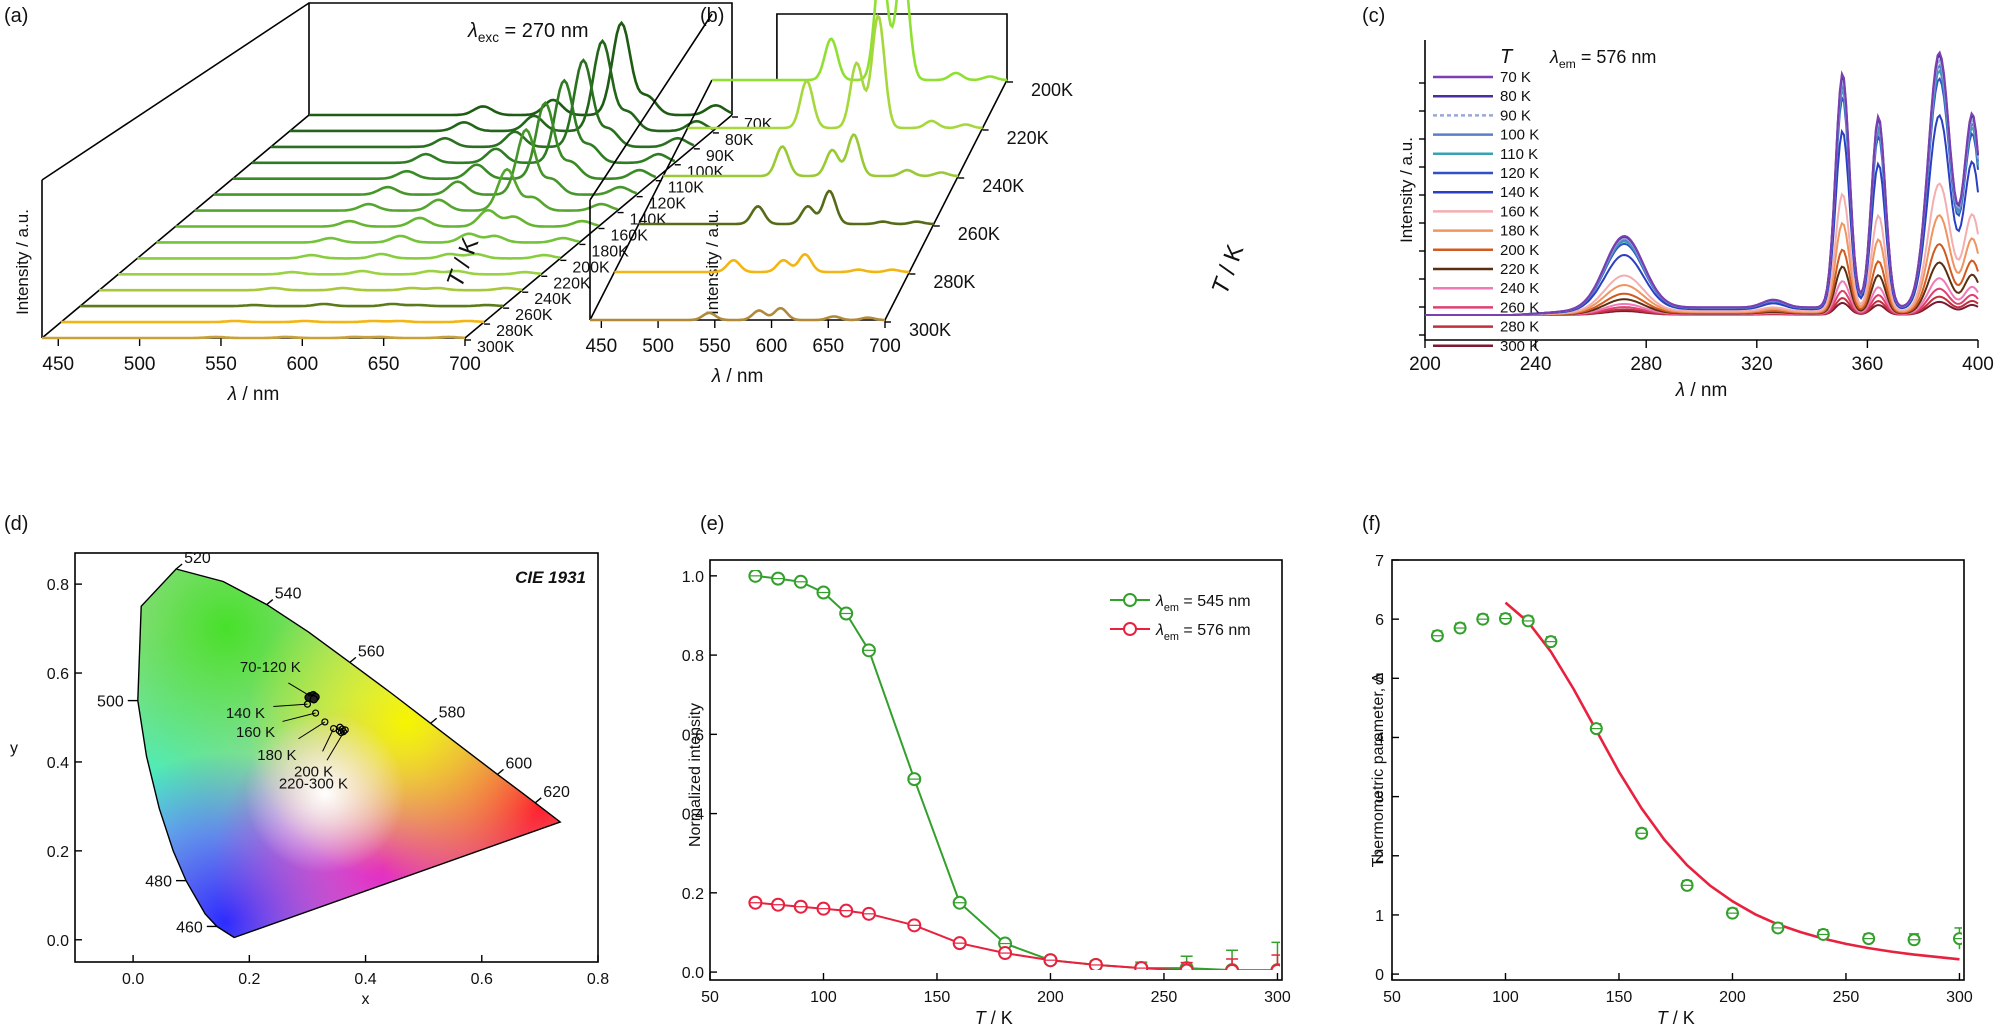  I want to click on z-axis-label: T / K, so click(1228, 269).